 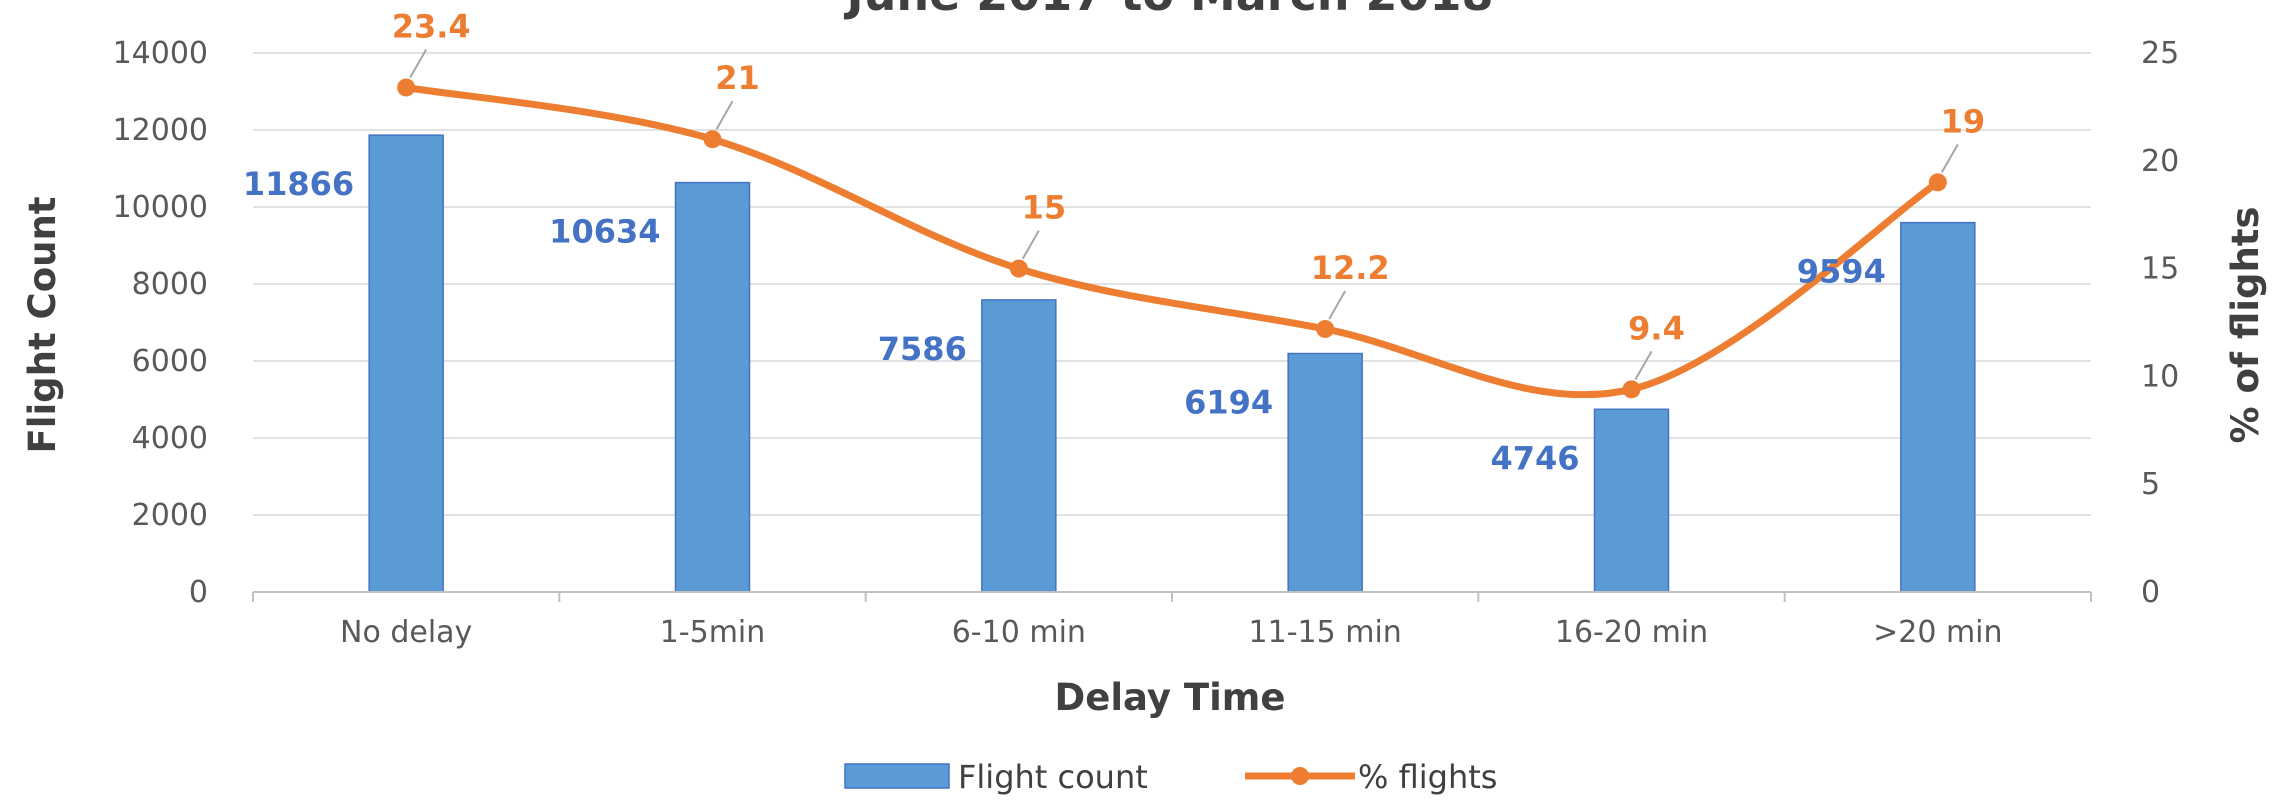 I want to click on line-data-label: 9.4, so click(x=1656, y=328).